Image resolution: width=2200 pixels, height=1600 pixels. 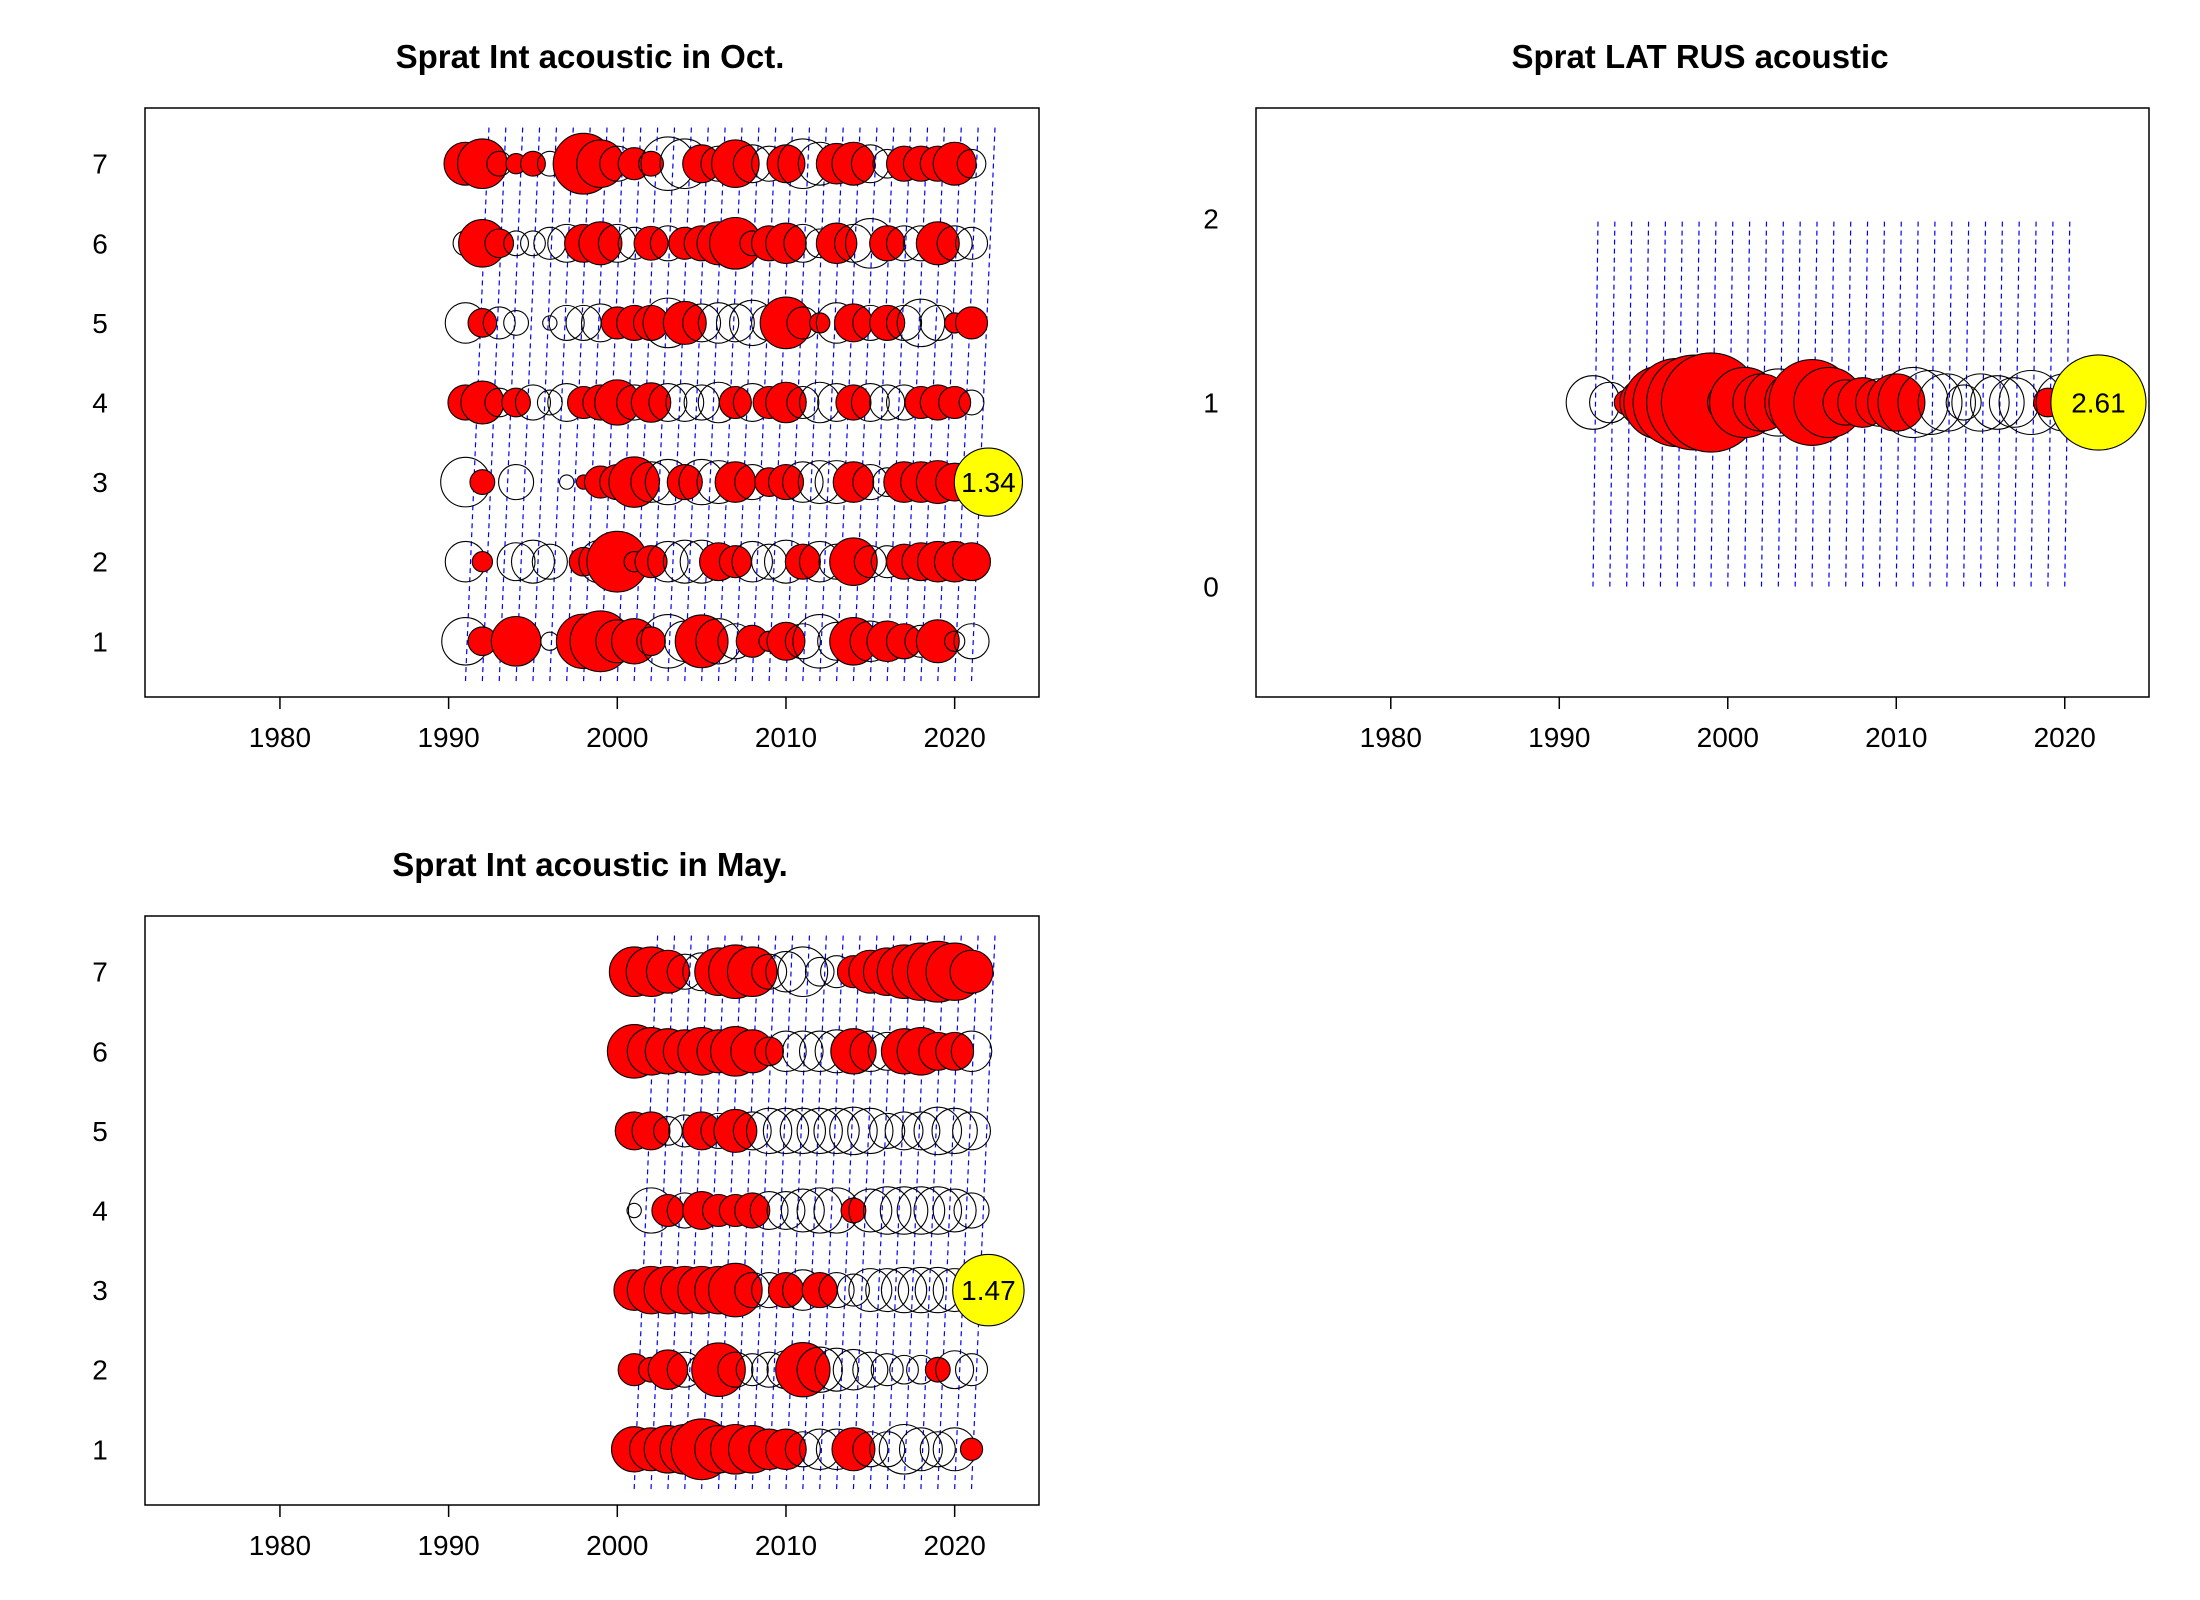 I want to click on panel-title: Sprat Int acoustic in Oct., so click(x=590, y=56).